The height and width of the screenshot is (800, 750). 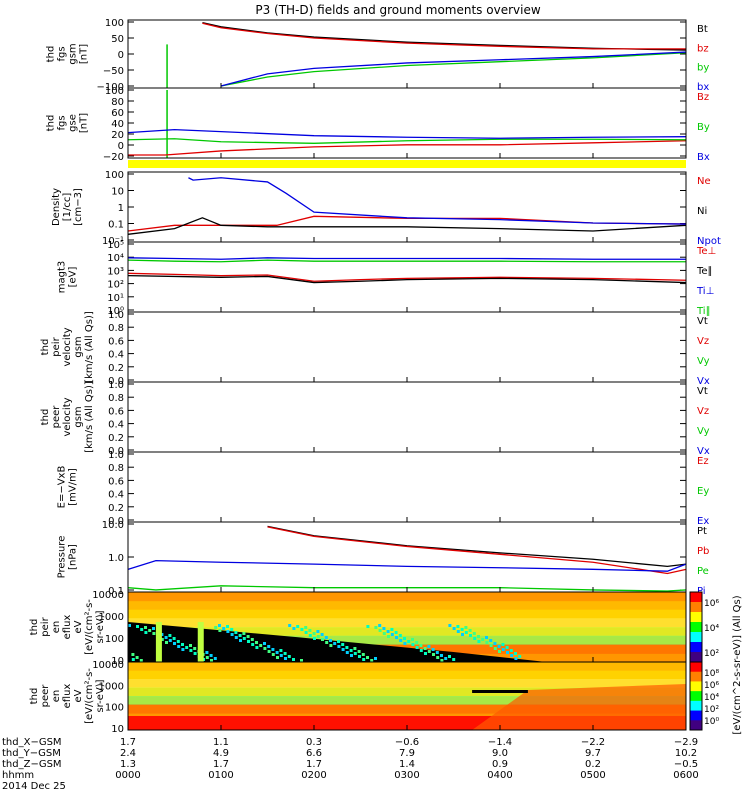 What do you see at coordinates (406, 775) in the screenshot?
I see `xaxis-value: 0300` at bounding box center [406, 775].